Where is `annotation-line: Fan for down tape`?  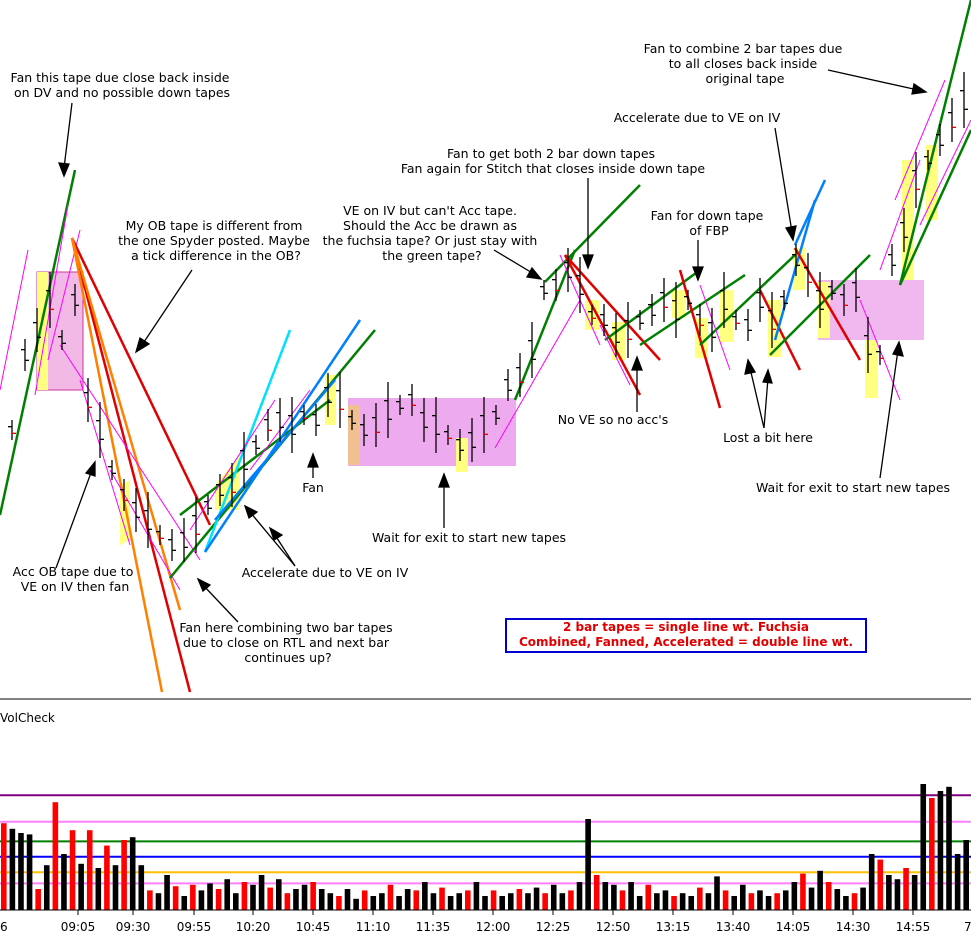 annotation-line: Fan for down tape is located at coordinates (707, 215).